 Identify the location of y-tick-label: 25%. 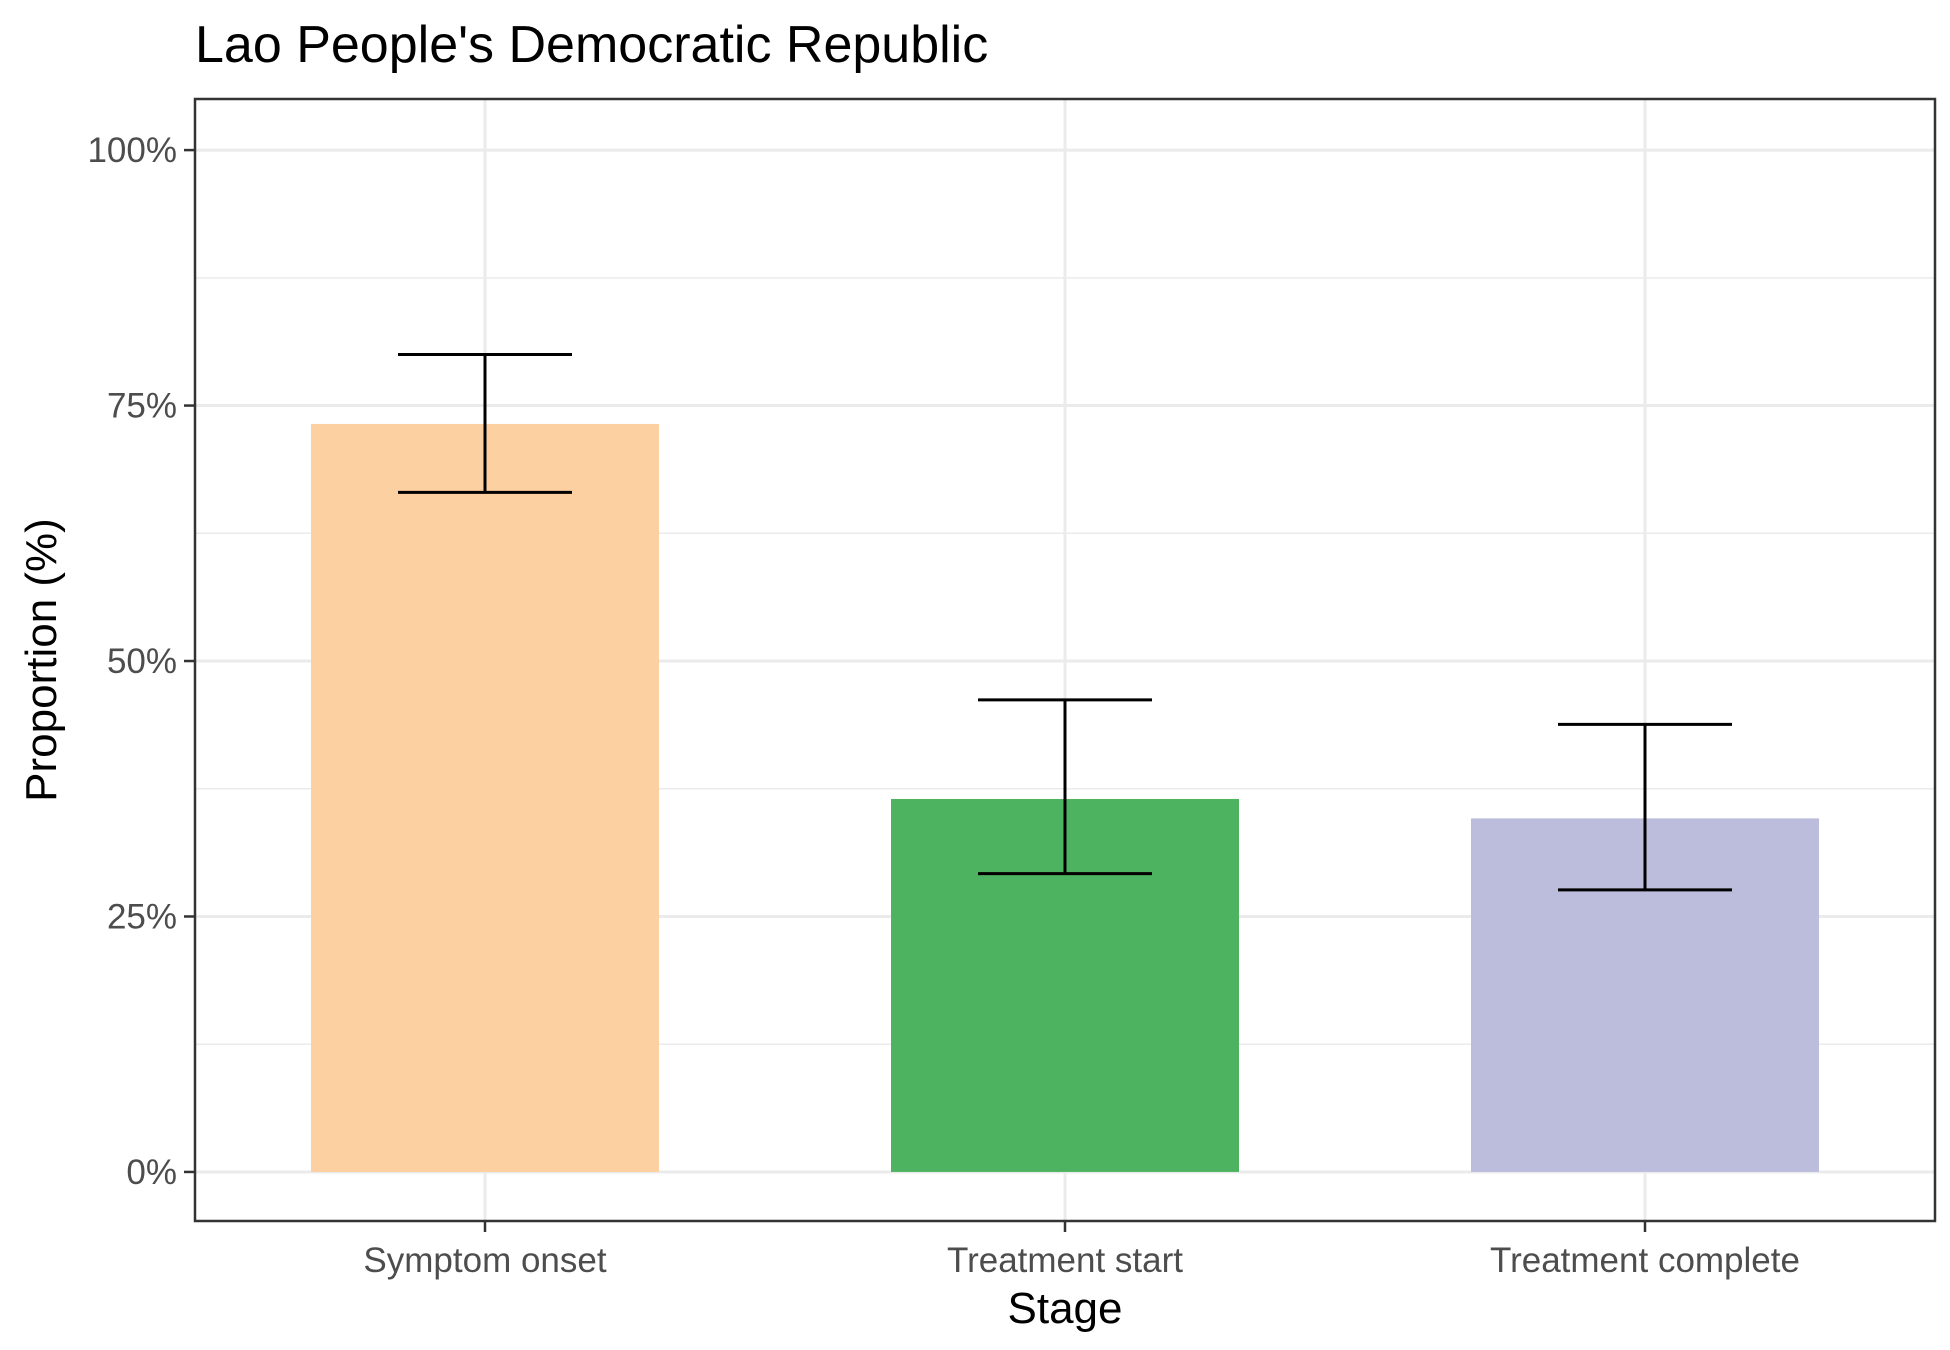
(142, 916).